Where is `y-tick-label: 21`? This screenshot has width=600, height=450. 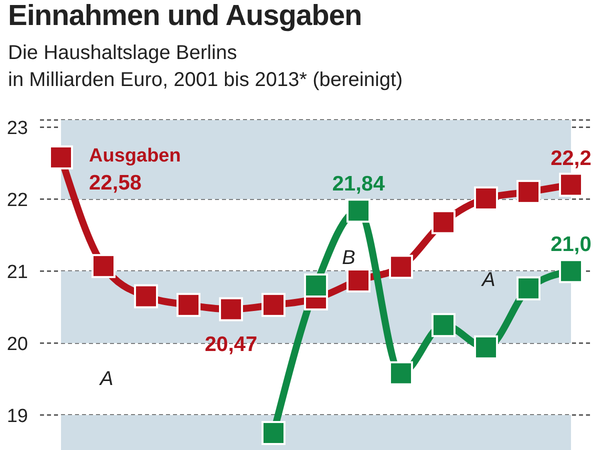
y-tick-label: 21 is located at coordinates (17, 272).